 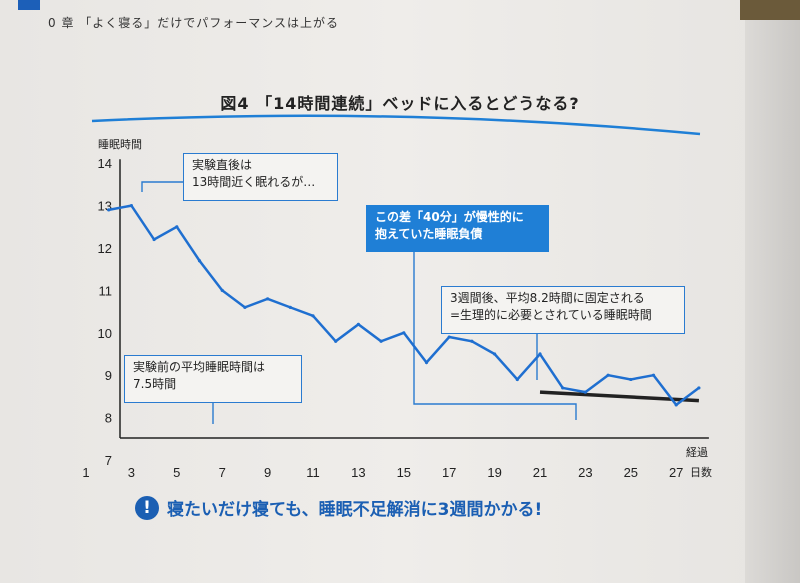 What do you see at coordinates (563, 310) in the screenshot?
I see `annotation-fixed: 3週間後、平均8.2時間に固定される =生理的に必要とされている睡眠時間` at bounding box center [563, 310].